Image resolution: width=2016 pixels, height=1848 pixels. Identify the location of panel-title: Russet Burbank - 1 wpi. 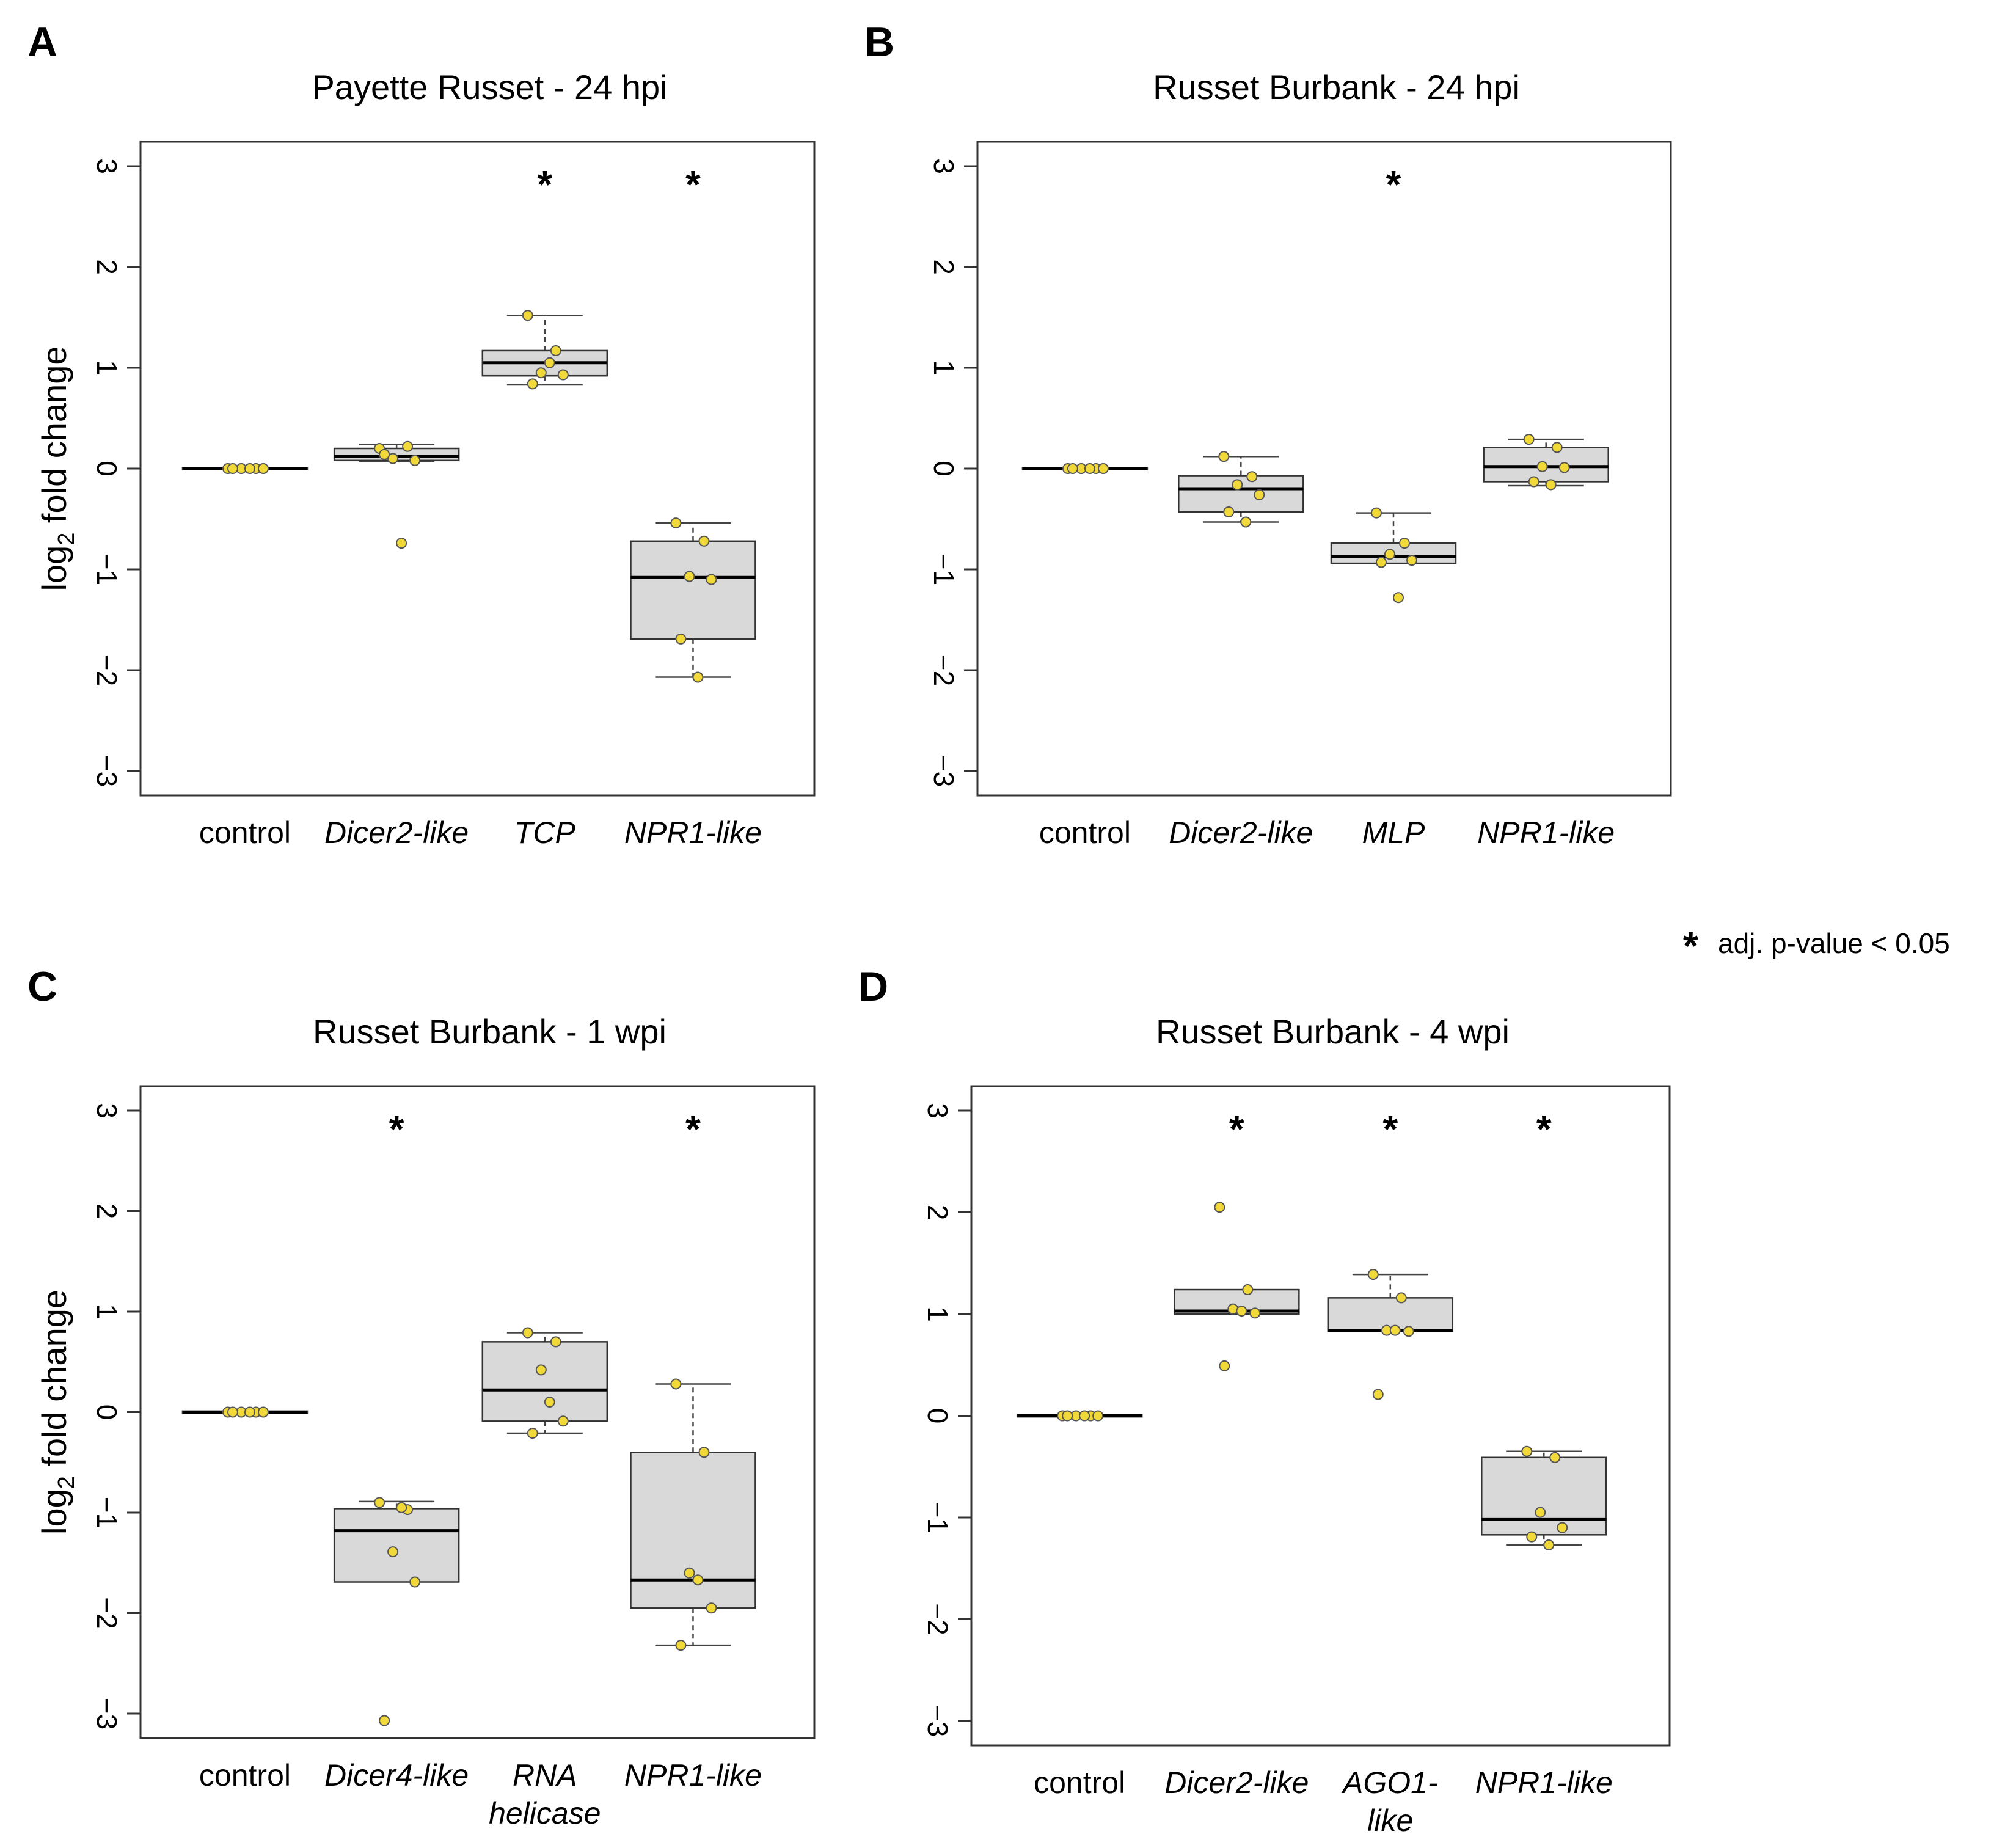
(490, 1031).